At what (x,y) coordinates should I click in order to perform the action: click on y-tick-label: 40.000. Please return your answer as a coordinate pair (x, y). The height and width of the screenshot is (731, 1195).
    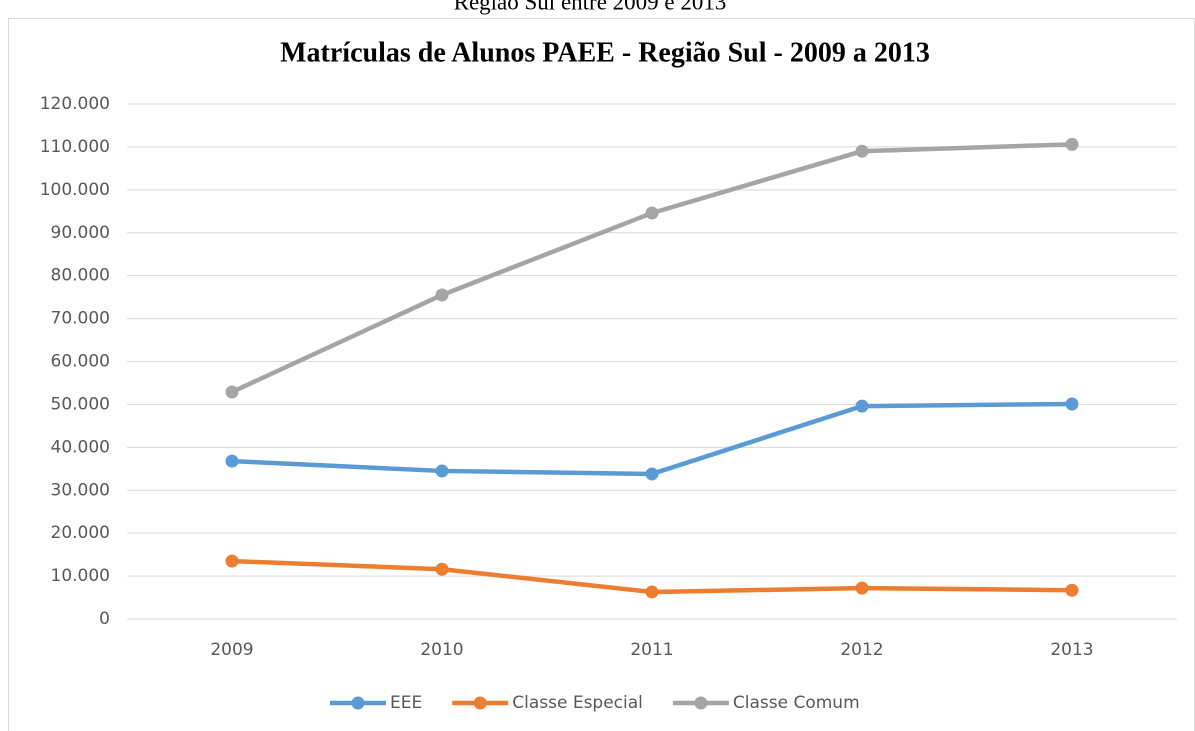
    Looking at the image, I should click on (80, 447).